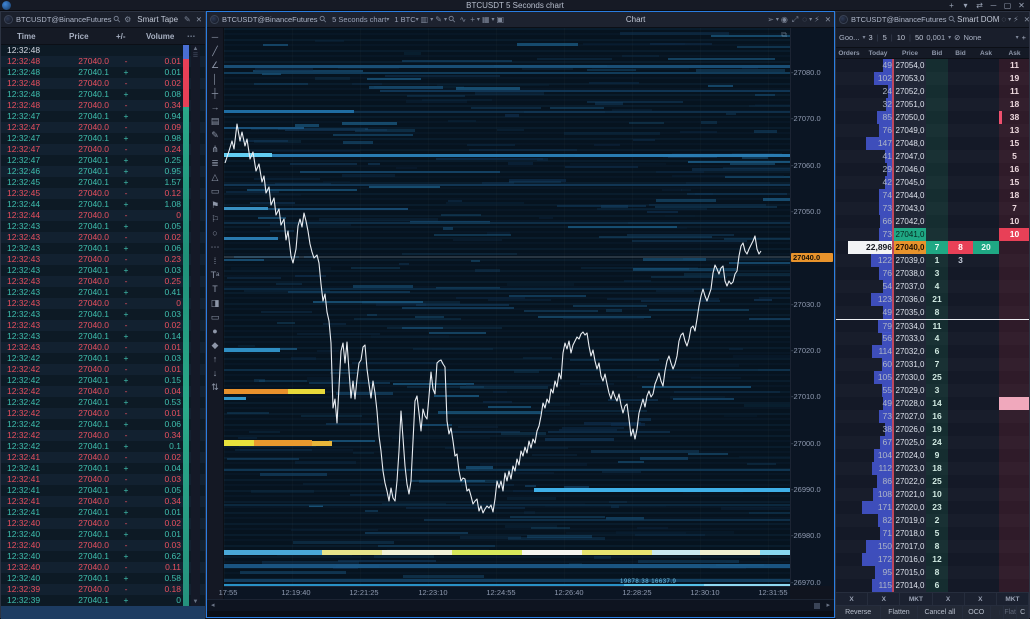  I want to click on add-column-icon: +, so click(1023, 37).